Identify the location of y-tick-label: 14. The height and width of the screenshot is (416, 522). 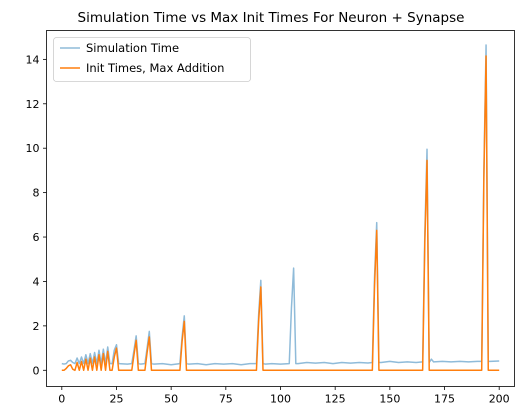
(33, 59).